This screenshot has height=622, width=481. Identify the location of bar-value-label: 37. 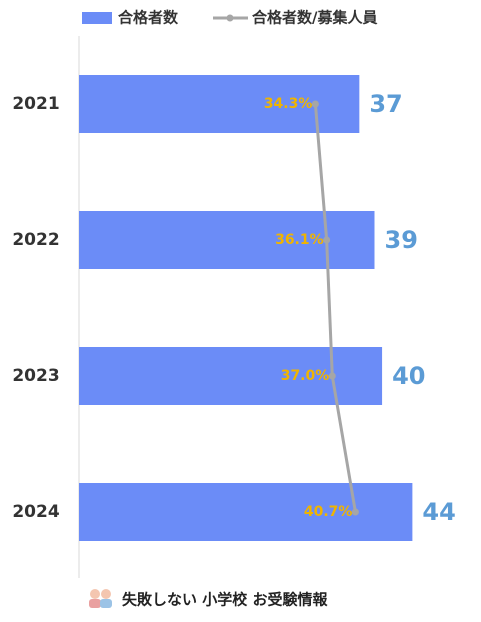
(385, 104).